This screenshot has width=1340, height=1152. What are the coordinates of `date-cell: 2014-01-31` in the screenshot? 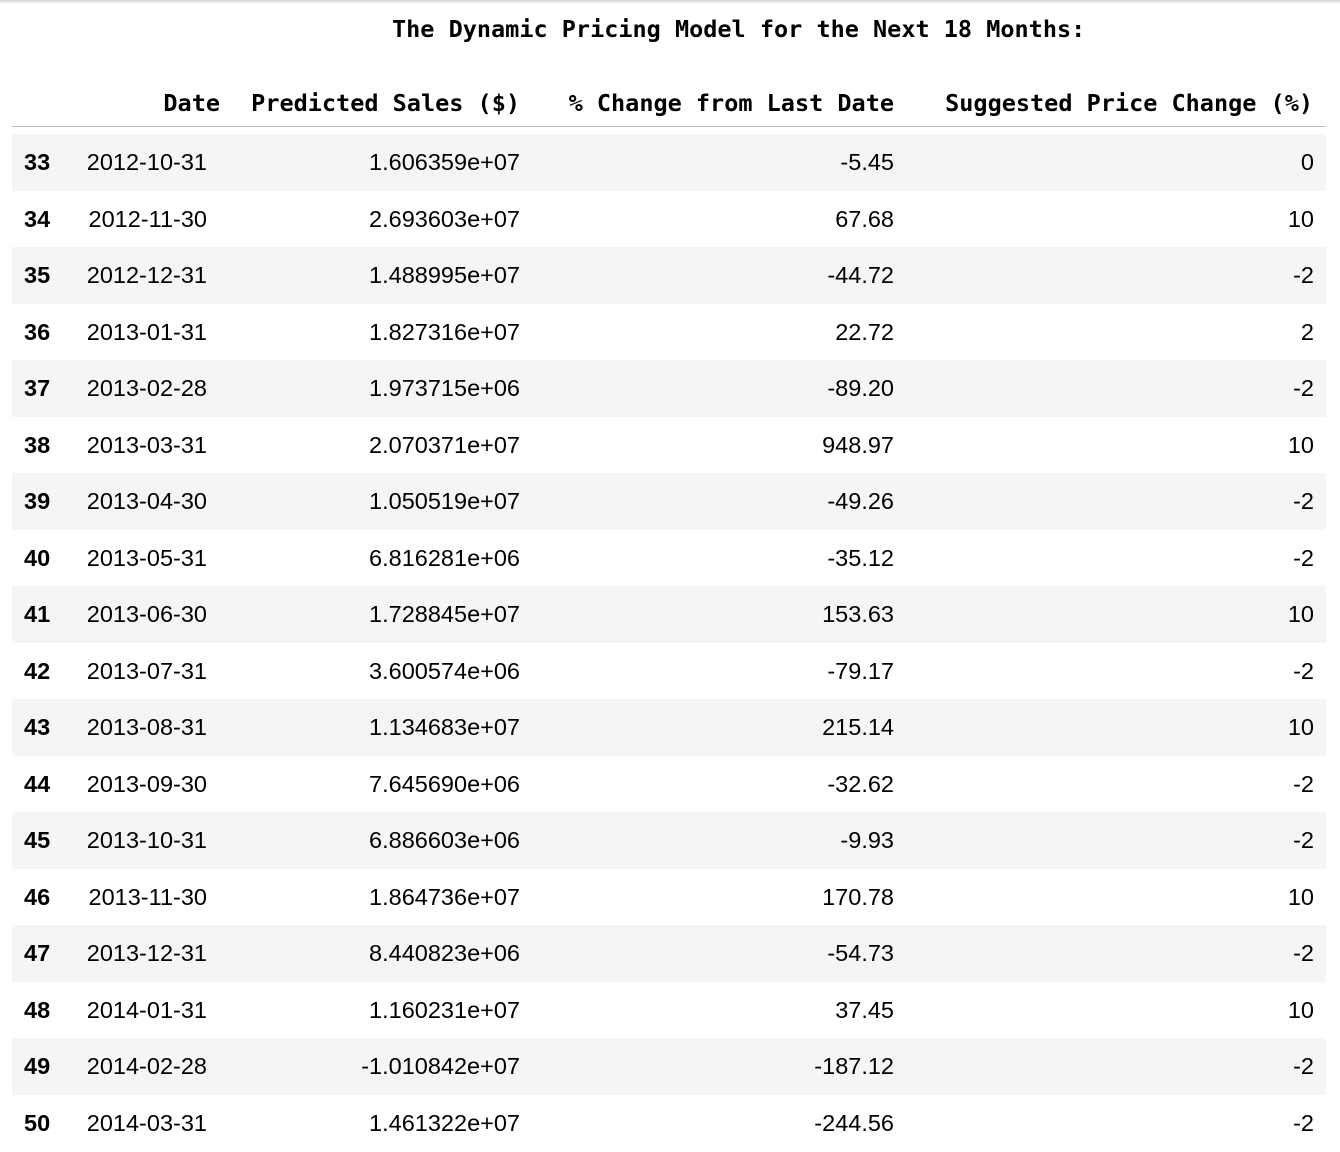 It's located at (146, 1009).